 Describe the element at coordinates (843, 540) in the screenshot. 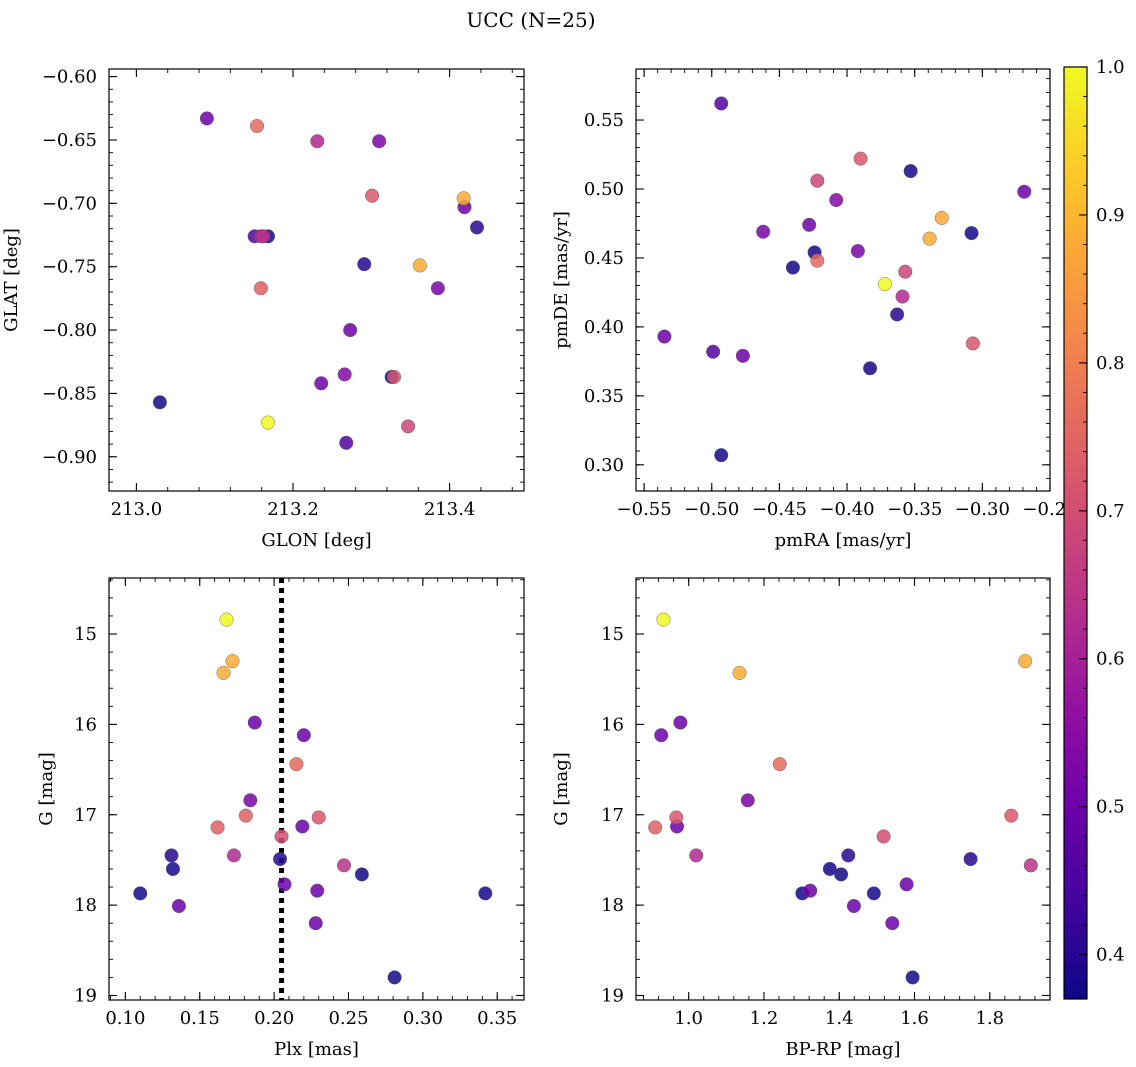

I see `x-axis-label: pmRA [mas/yr]` at that location.